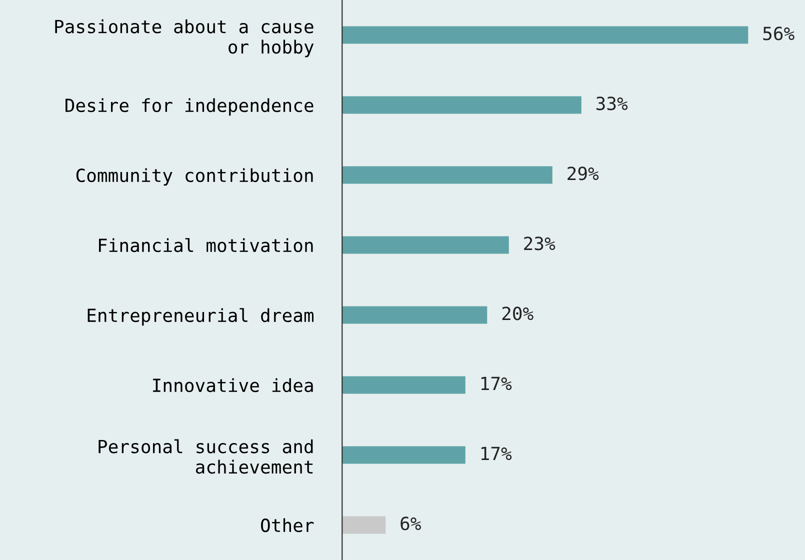 The width and height of the screenshot is (805, 560). What do you see at coordinates (201, 317) in the screenshot?
I see `y-tick-label: Entrepreneurial dream` at bounding box center [201, 317].